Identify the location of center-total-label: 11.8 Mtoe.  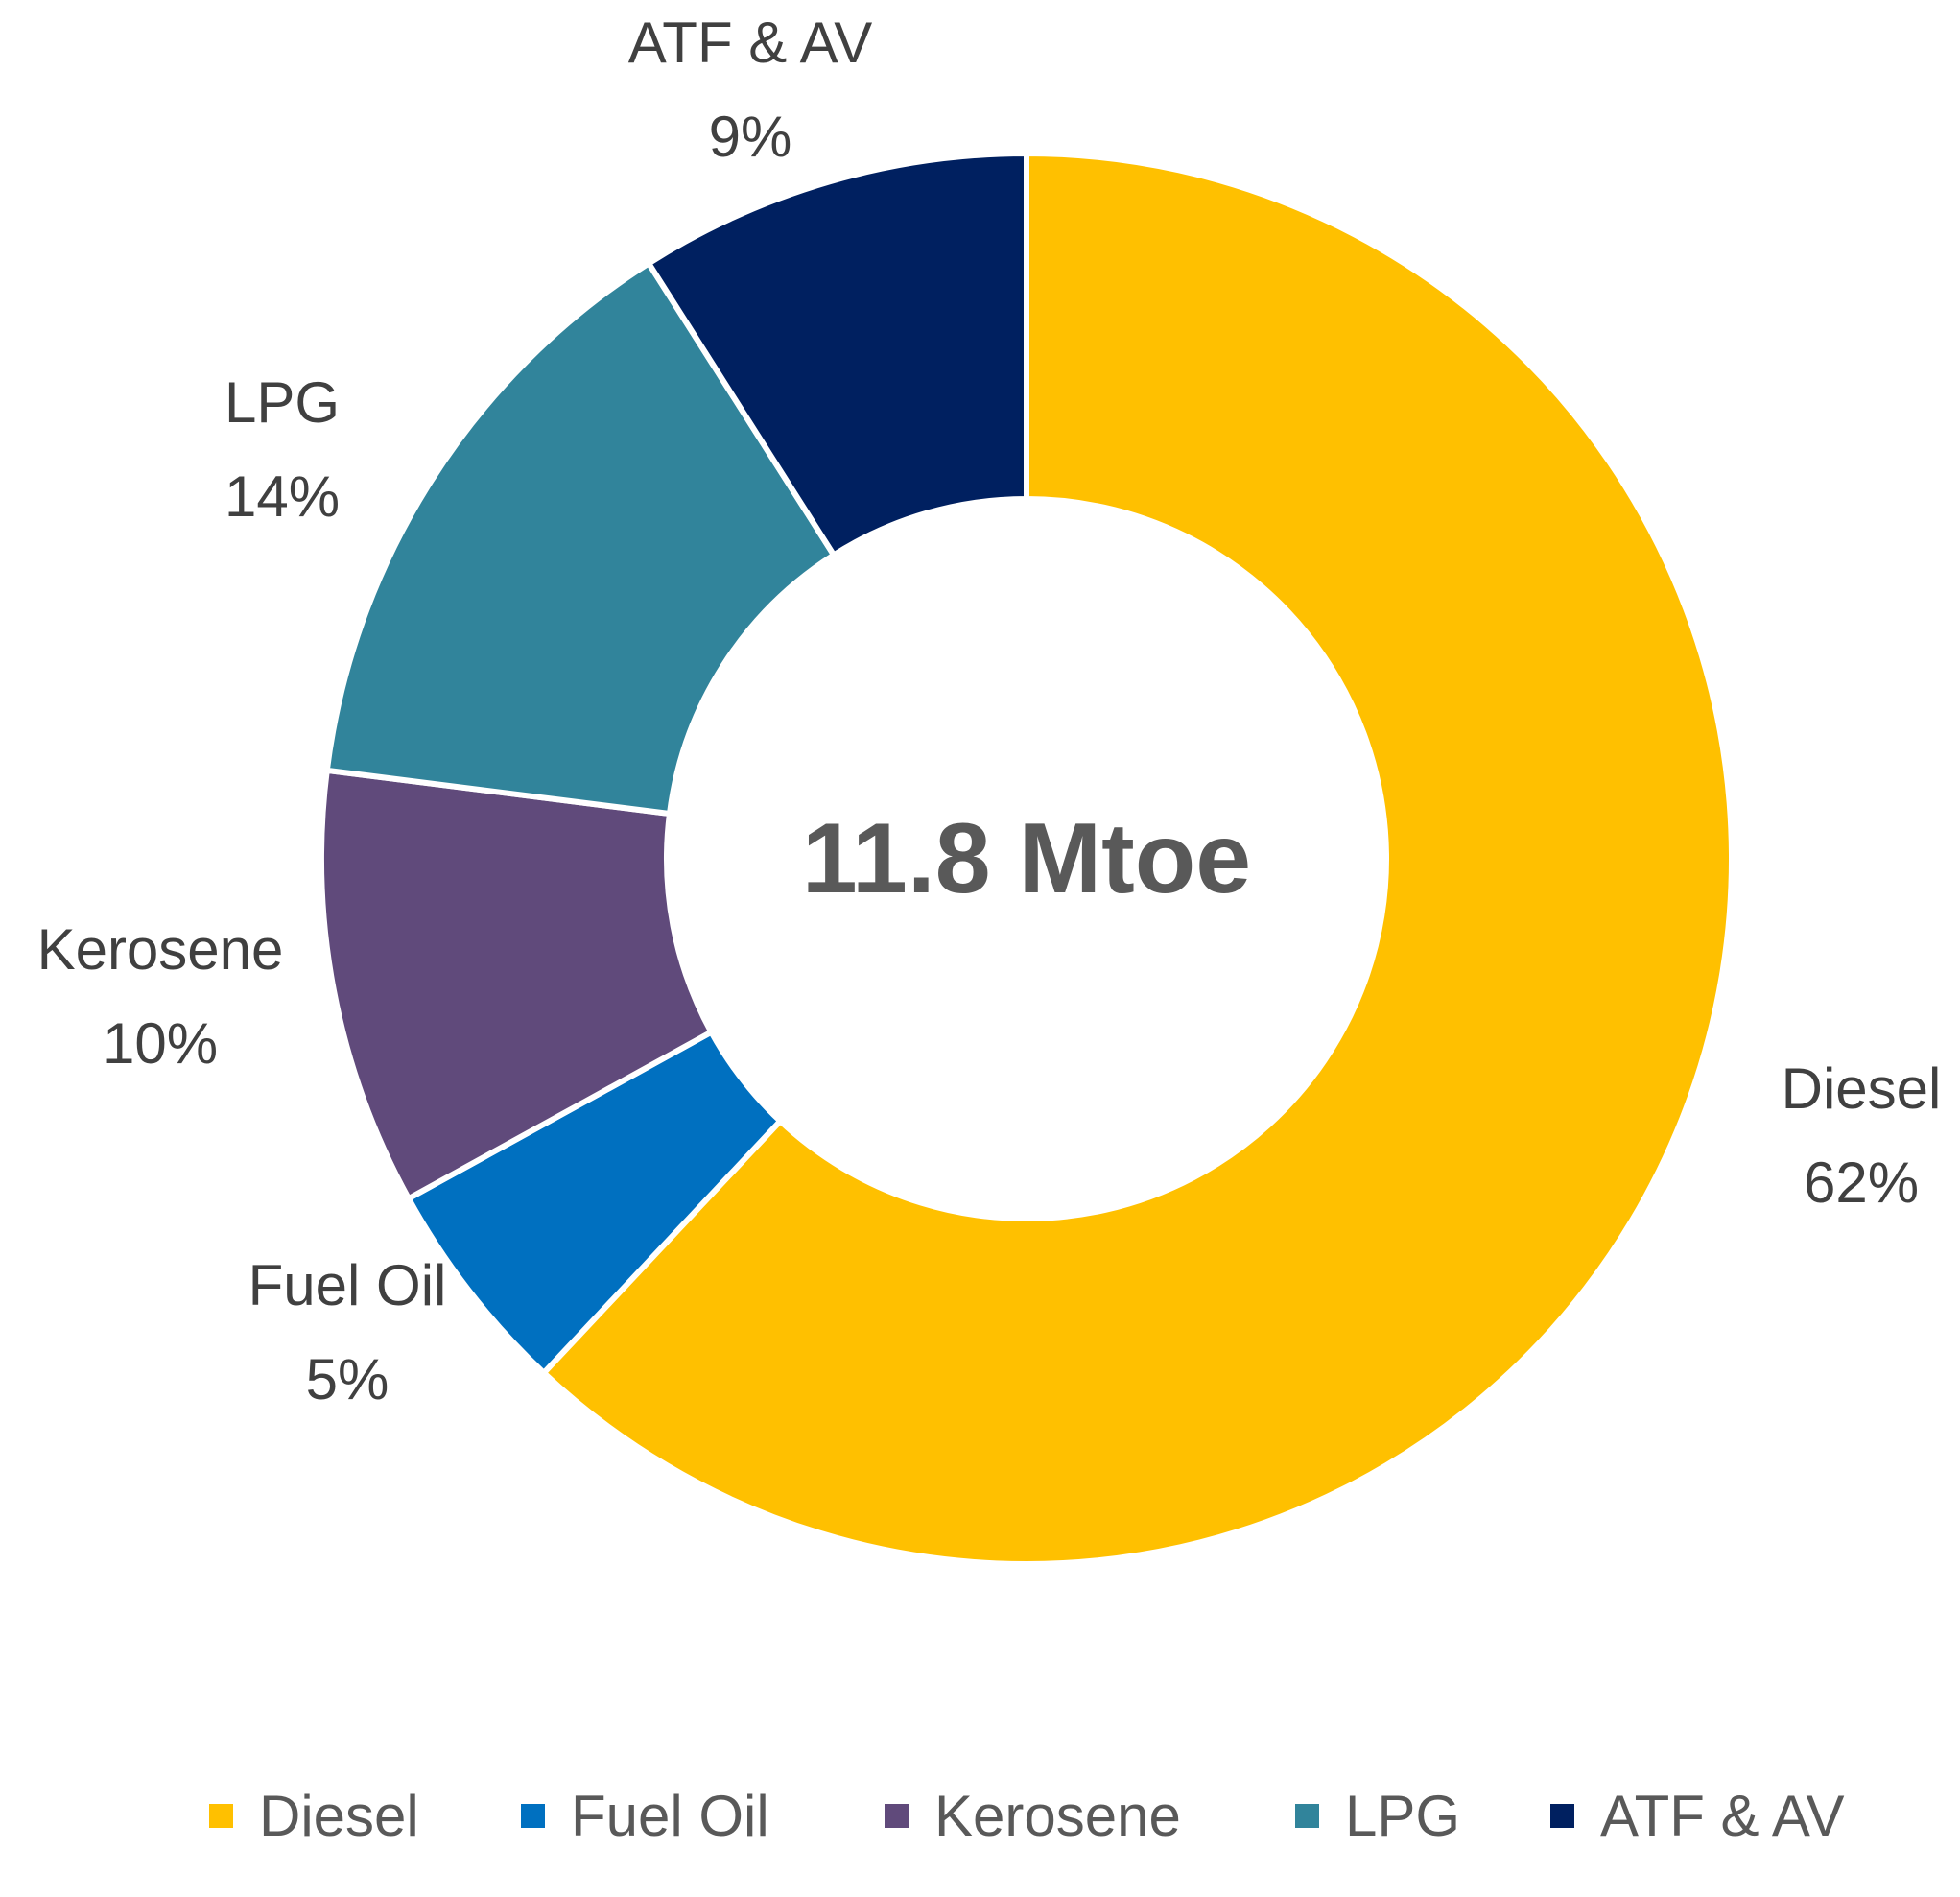
(1026, 858).